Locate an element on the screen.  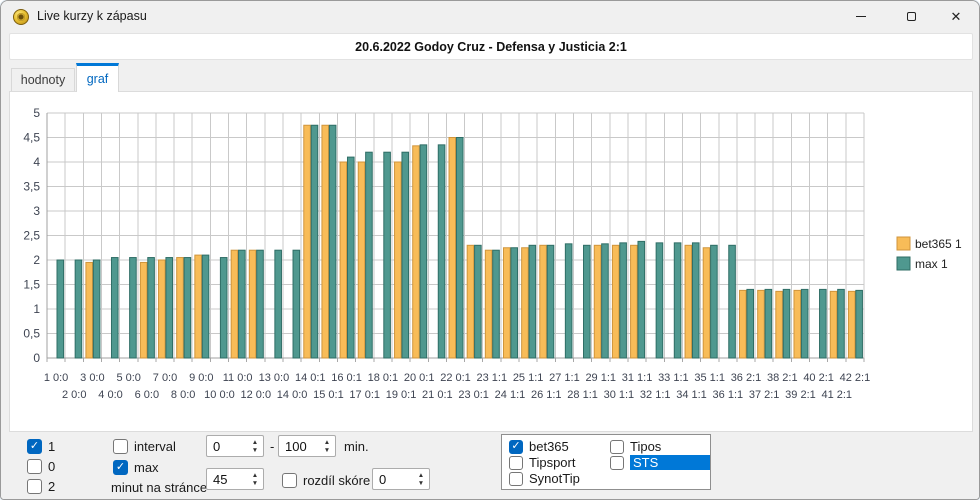
svg-text: 41 2:1 is located at coordinates (836, 395).